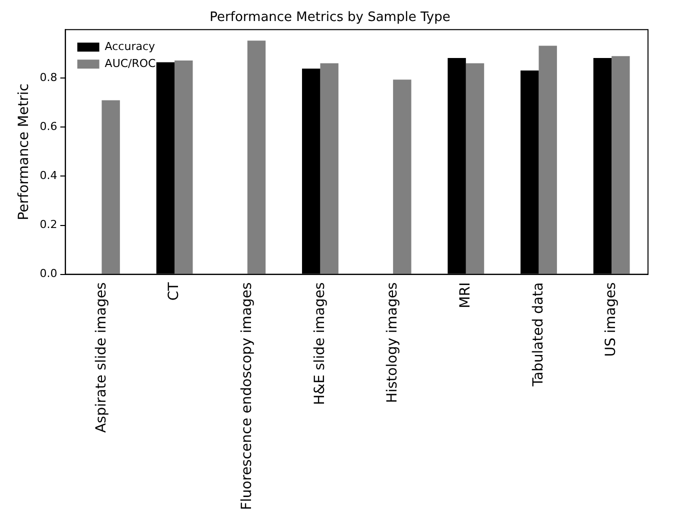 Image resolution: width=676 pixels, height=521 pixels. Describe the element at coordinates (49, 127) in the screenshot. I see `y-tick-label: 0.6` at that location.